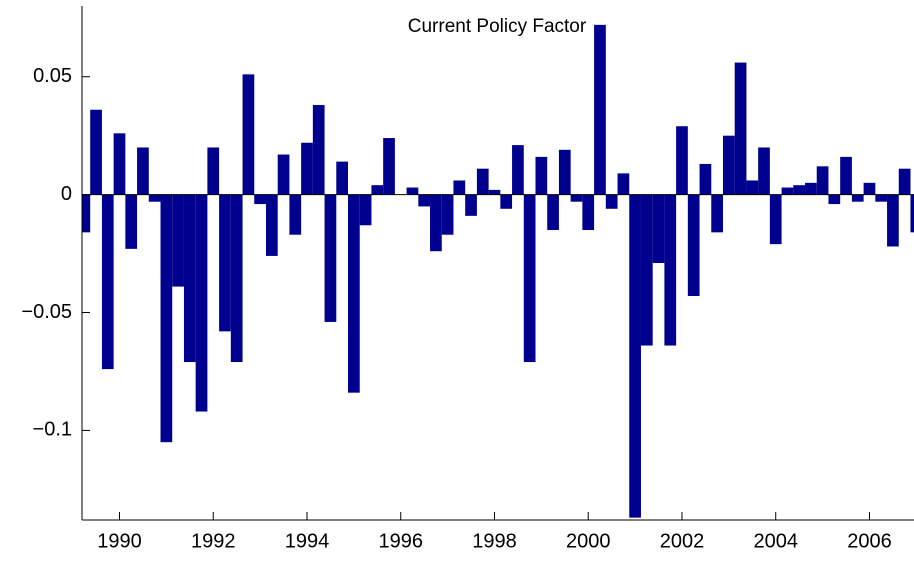 The width and height of the screenshot is (914, 563). I want to click on x-tick-label: 2002, so click(682, 541).